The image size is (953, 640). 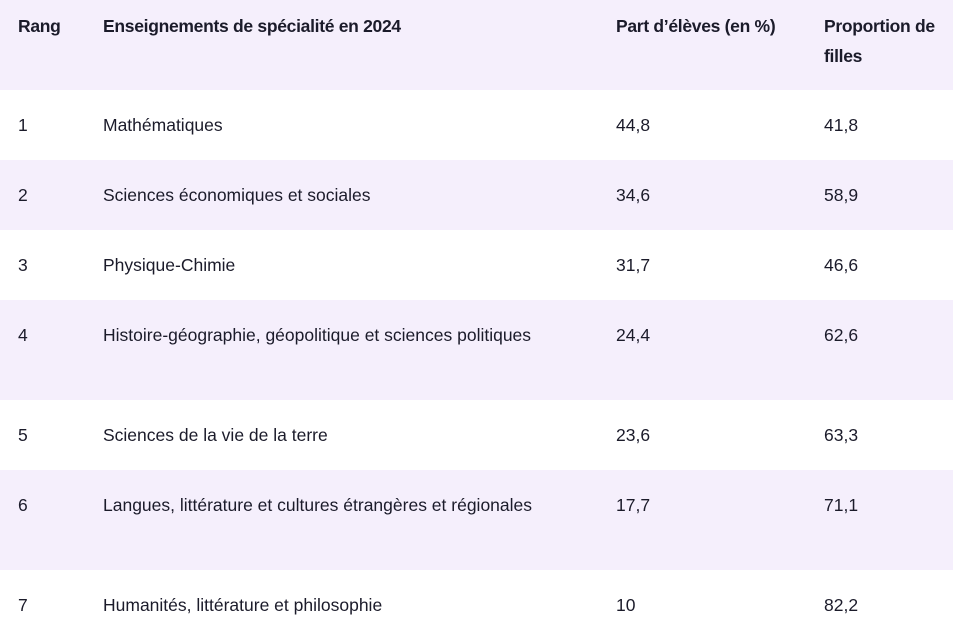 What do you see at coordinates (215, 435) in the screenshot?
I see `cell-enseignement: Sciences de la vie de la terre` at bounding box center [215, 435].